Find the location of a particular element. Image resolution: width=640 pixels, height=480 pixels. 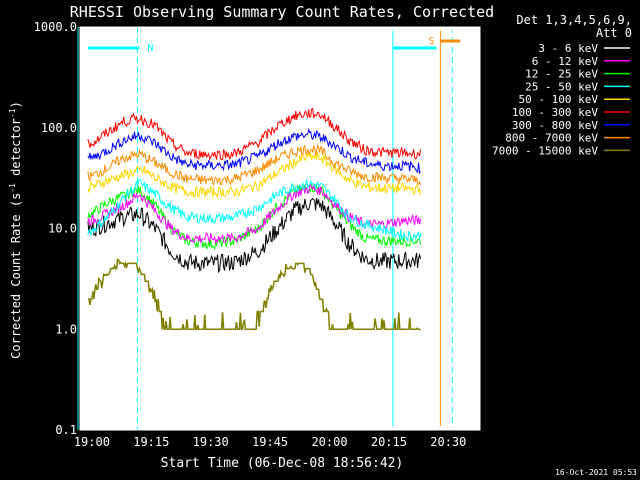

legend-label-1: 6 - 12 keV is located at coordinates (565, 61).